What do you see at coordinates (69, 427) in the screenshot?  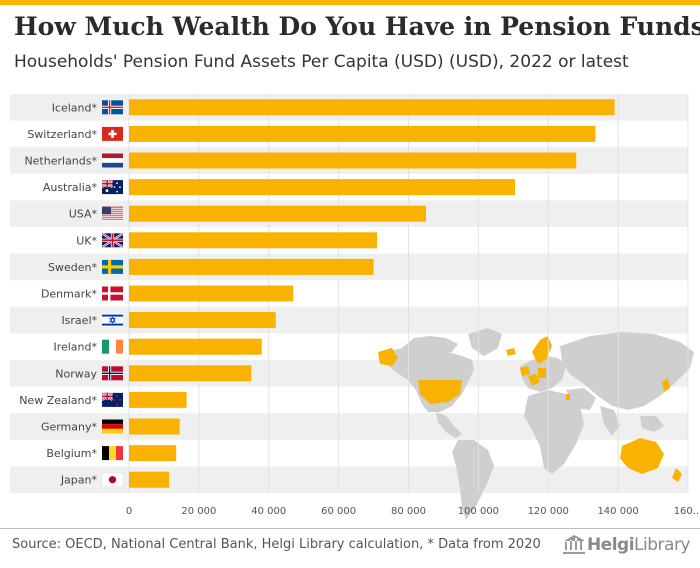 I see `category-label: Germany*` at bounding box center [69, 427].